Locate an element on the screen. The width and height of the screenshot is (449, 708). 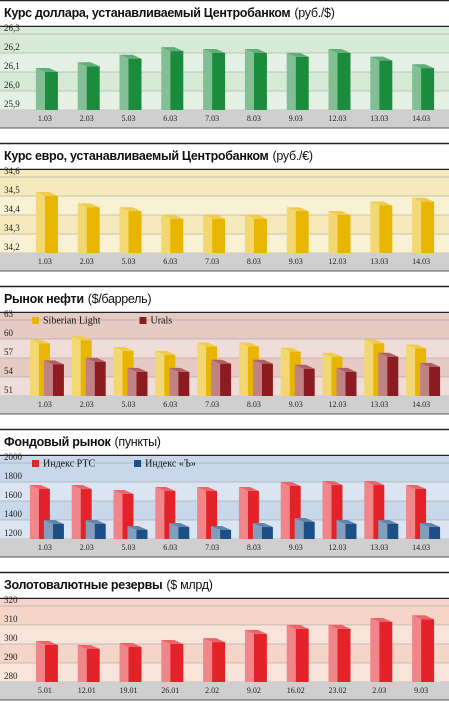
legend-label: Siberian Light is located at coordinates (72, 320).